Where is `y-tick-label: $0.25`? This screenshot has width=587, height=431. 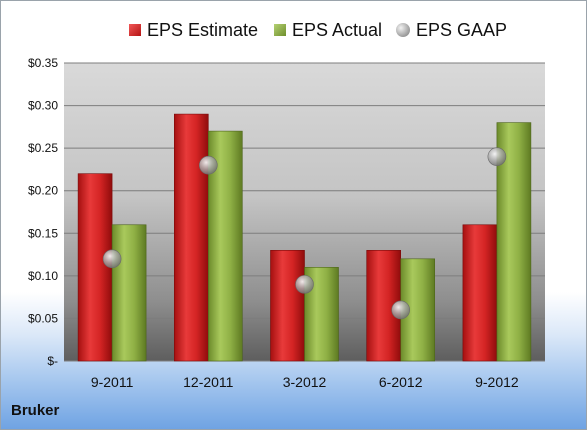 y-tick-label: $0.25 is located at coordinates (43, 148).